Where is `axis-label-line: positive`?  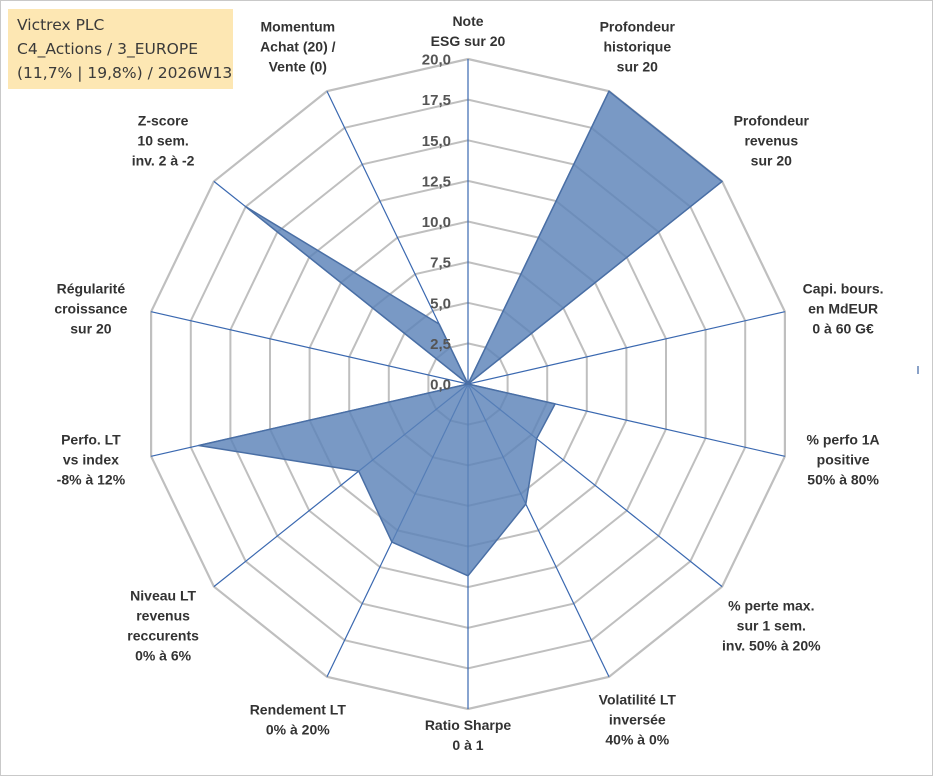 axis-label-line: positive is located at coordinates (843, 459).